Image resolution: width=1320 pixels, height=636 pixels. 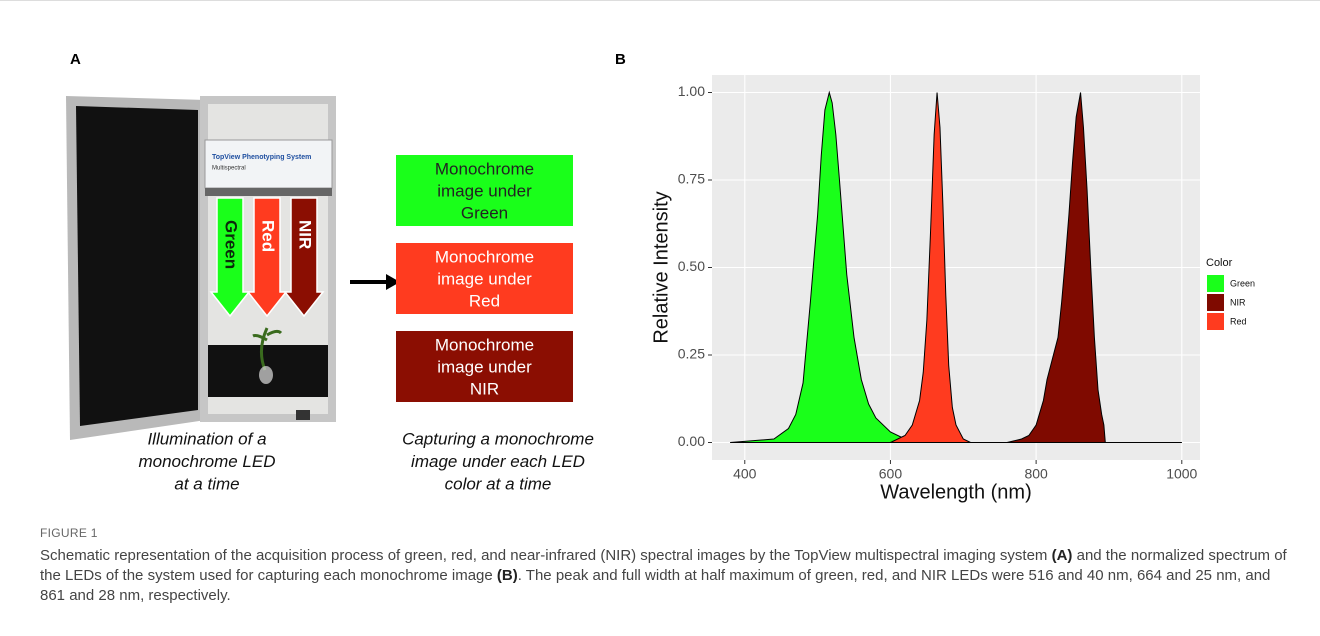 What do you see at coordinates (691, 179) in the screenshot?
I see `y-tick-label: 0.75` at bounding box center [691, 179].